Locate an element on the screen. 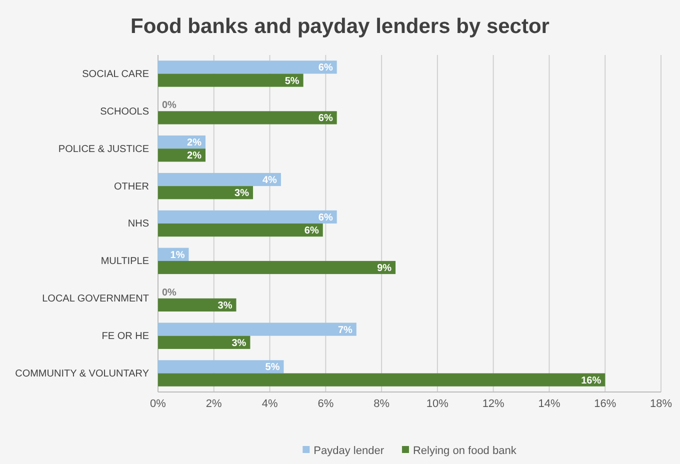 Image resolution: width=680 pixels, height=464 pixels. chart-title: Food banks and payday lenders by sector is located at coordinates (340, 26).